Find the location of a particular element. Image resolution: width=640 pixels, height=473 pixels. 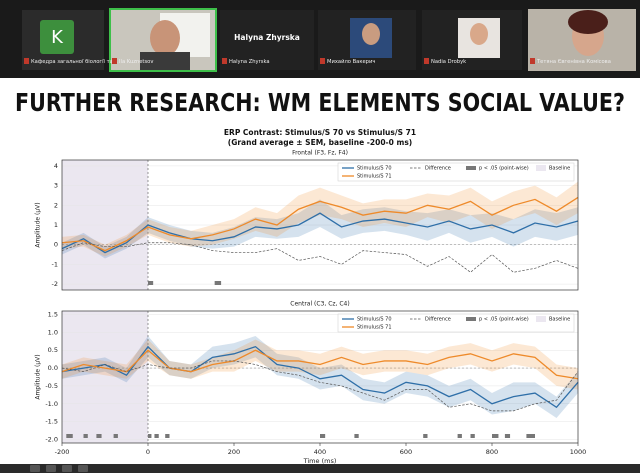

y-tick-label: 1.5 is located at coordinates (53, 315).